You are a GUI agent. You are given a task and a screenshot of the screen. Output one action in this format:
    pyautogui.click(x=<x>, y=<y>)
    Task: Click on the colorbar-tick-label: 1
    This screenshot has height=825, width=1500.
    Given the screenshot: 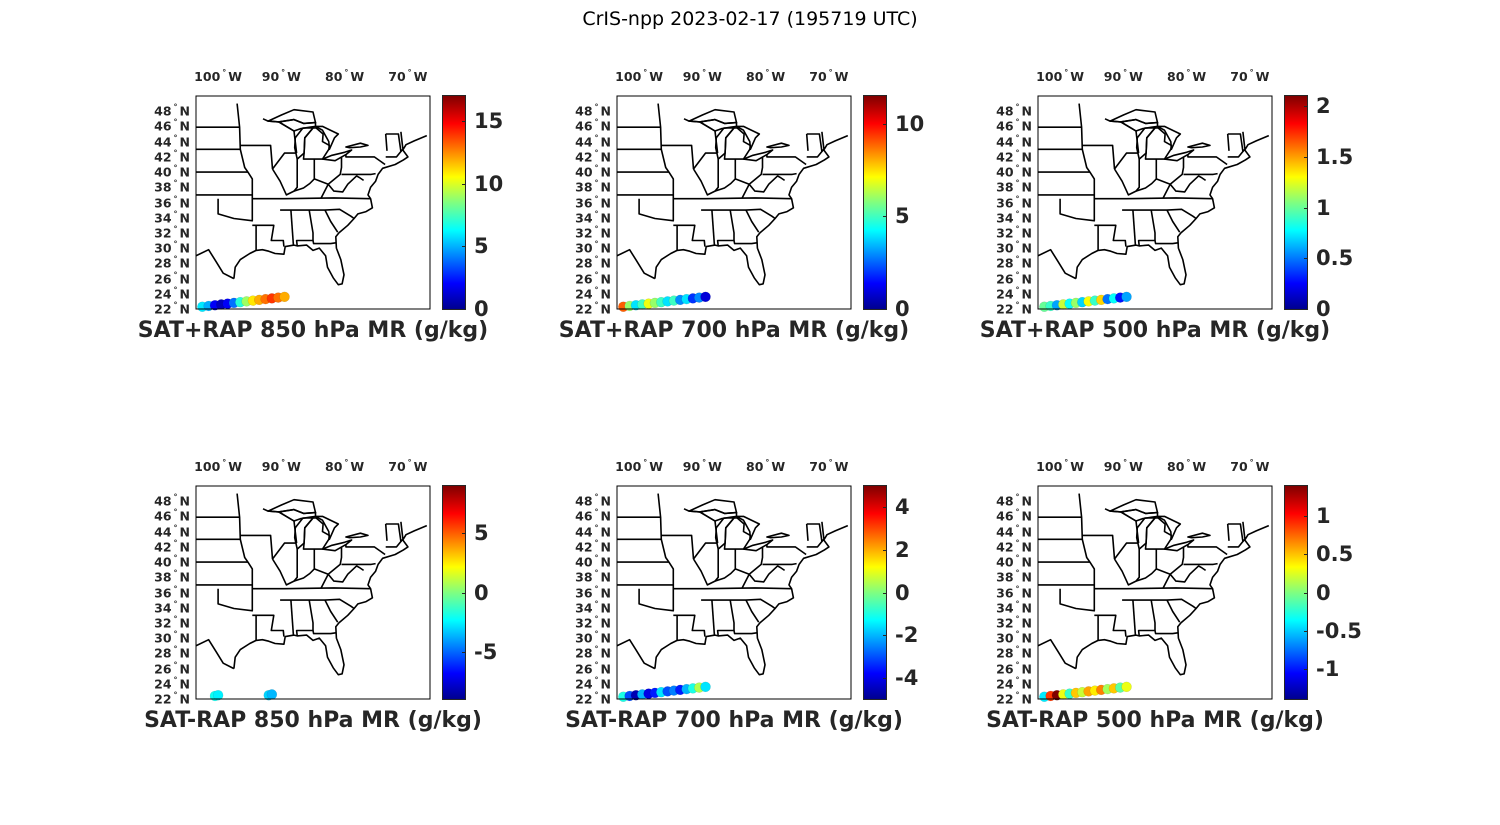 What is the action you would take?
    pyautogui.click(x=1323, y=207)
    